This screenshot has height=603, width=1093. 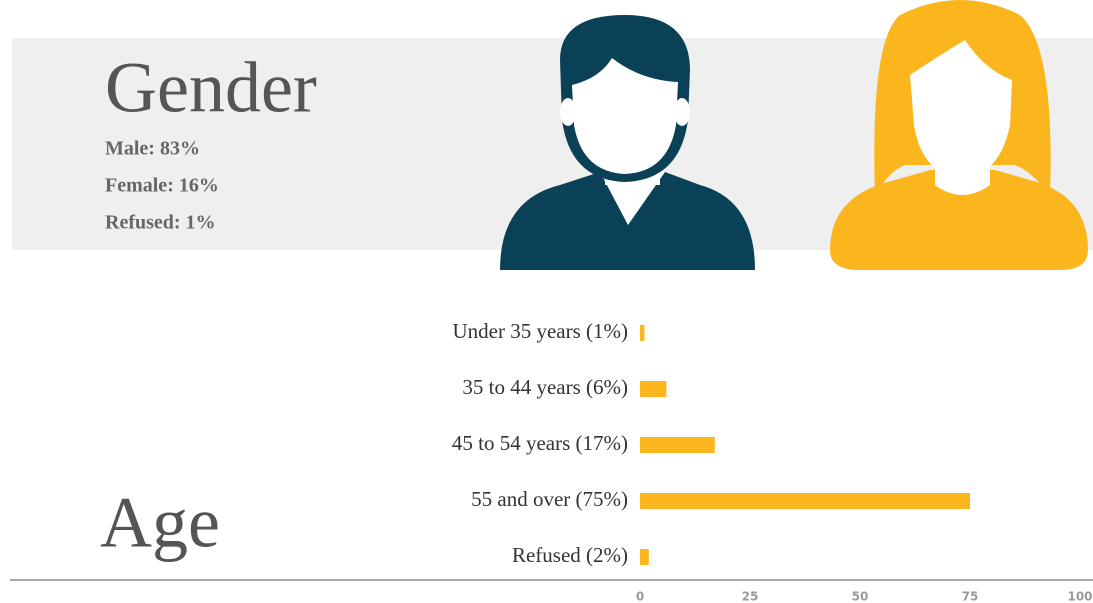 What do you see at coordinates (545, 387) in the screenshot?
I see `category-label: 35 to 44 years (6%)` at bounding box center [545, 387].